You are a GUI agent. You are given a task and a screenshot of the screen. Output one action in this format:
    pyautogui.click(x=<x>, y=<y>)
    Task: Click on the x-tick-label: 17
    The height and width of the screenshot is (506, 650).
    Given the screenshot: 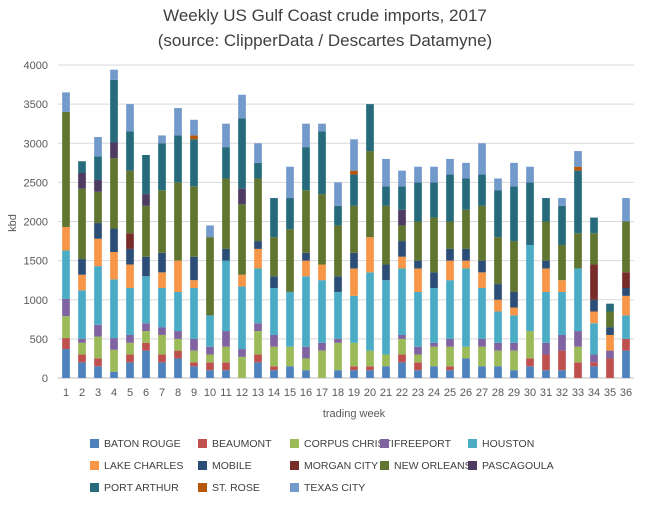 What is the action you would take?
    pyautogui.click(x=322, y=393)
    